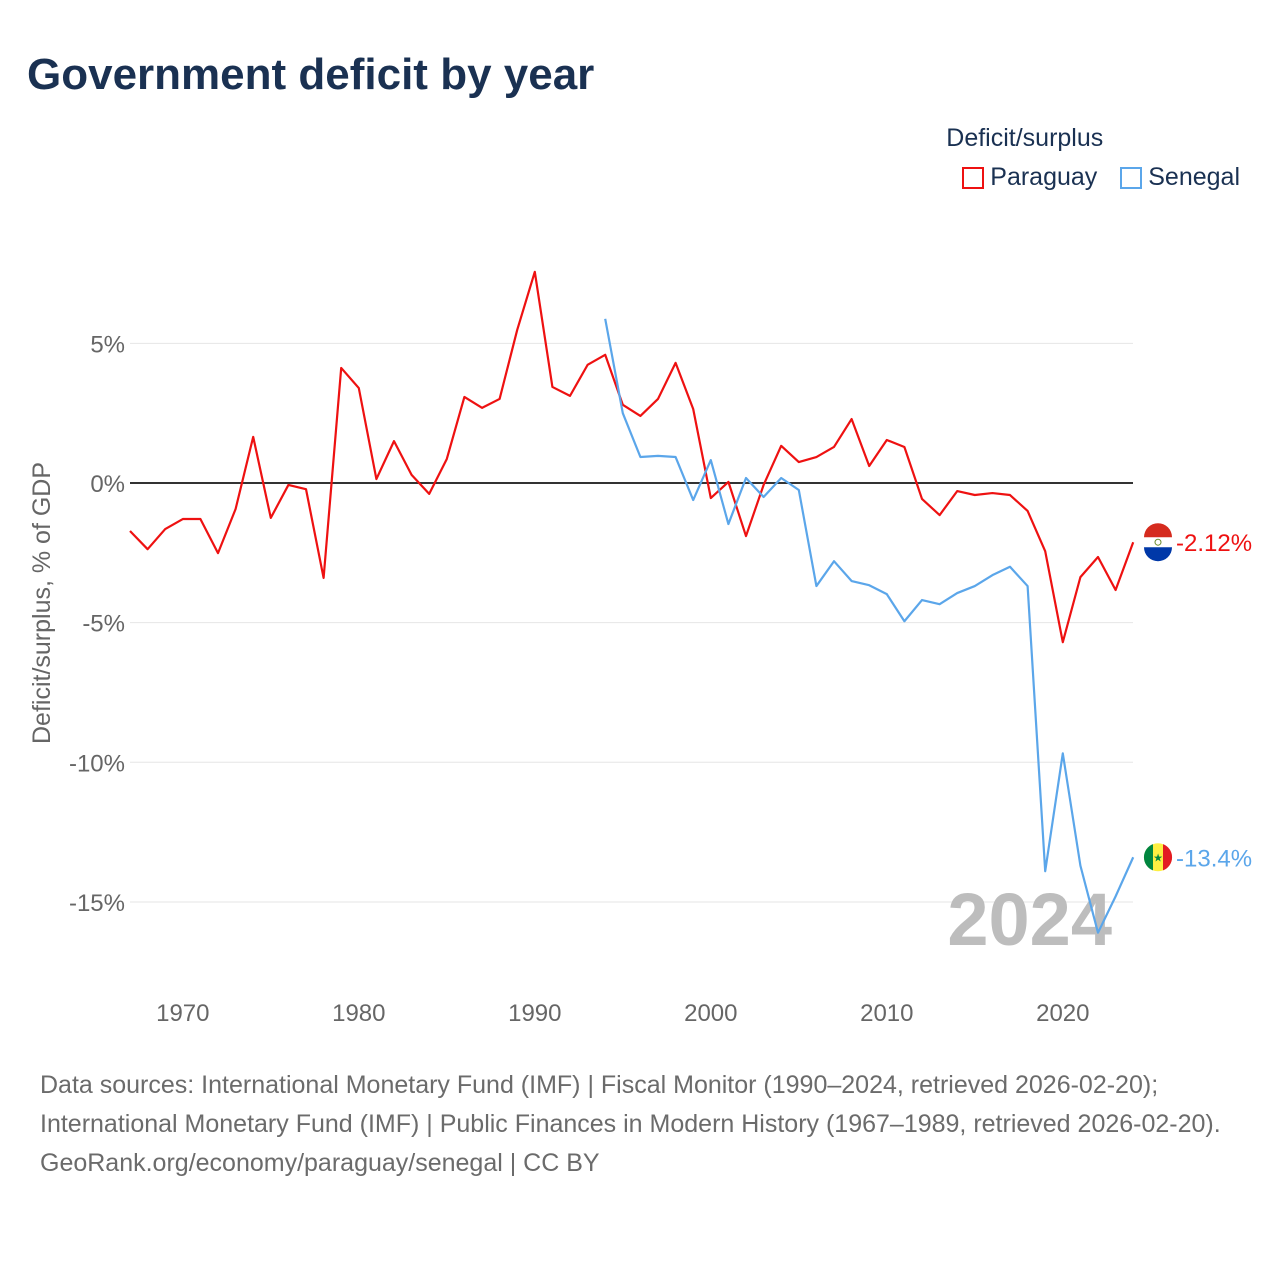 The height and width of the screenshot is (1280, 1280). I want to click on y-tick-label: -5%, so click(103, 624).